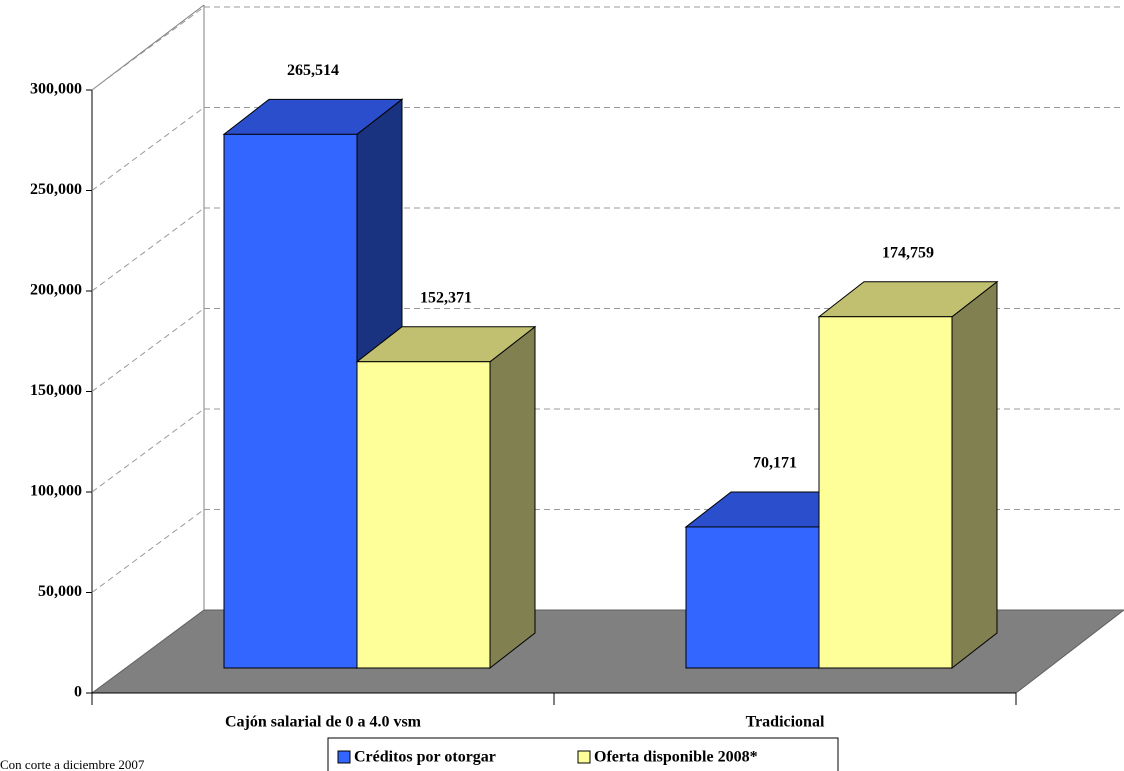 This screenshot has height=771, width=1124. What do you see at coordinates (56, 390) in the screenshot?
I see `y-tick-label: 150,000` at bounding box center [56, 390].